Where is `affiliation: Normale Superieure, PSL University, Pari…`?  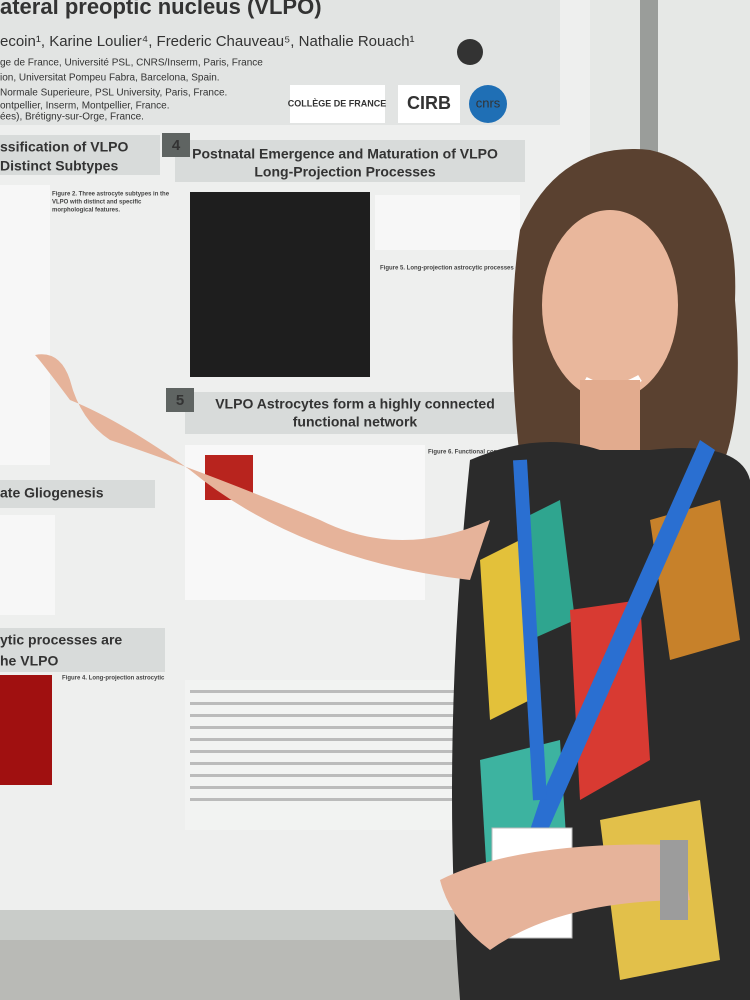
affiliation: Normale Superieure, PSL University, Pari… is located at coordinates (113, 93).